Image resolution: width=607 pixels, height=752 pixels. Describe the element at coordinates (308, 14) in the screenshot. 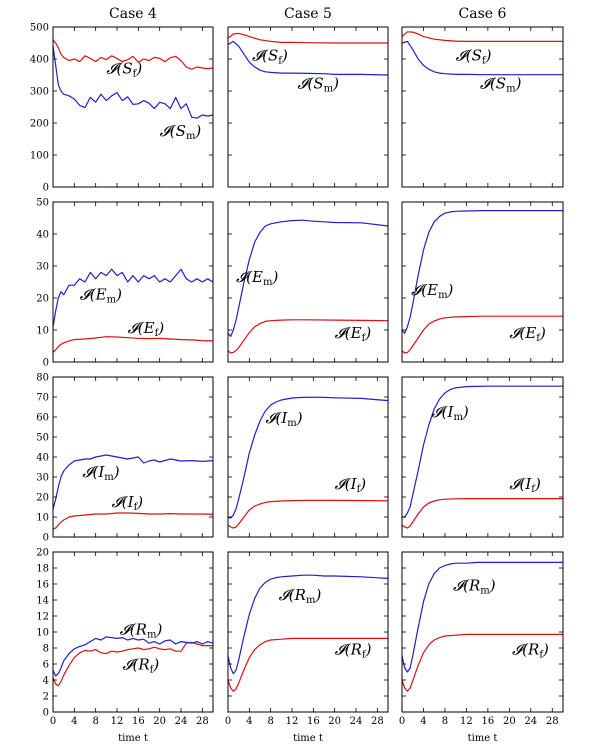

I see `column-title: Case 5` at that location.